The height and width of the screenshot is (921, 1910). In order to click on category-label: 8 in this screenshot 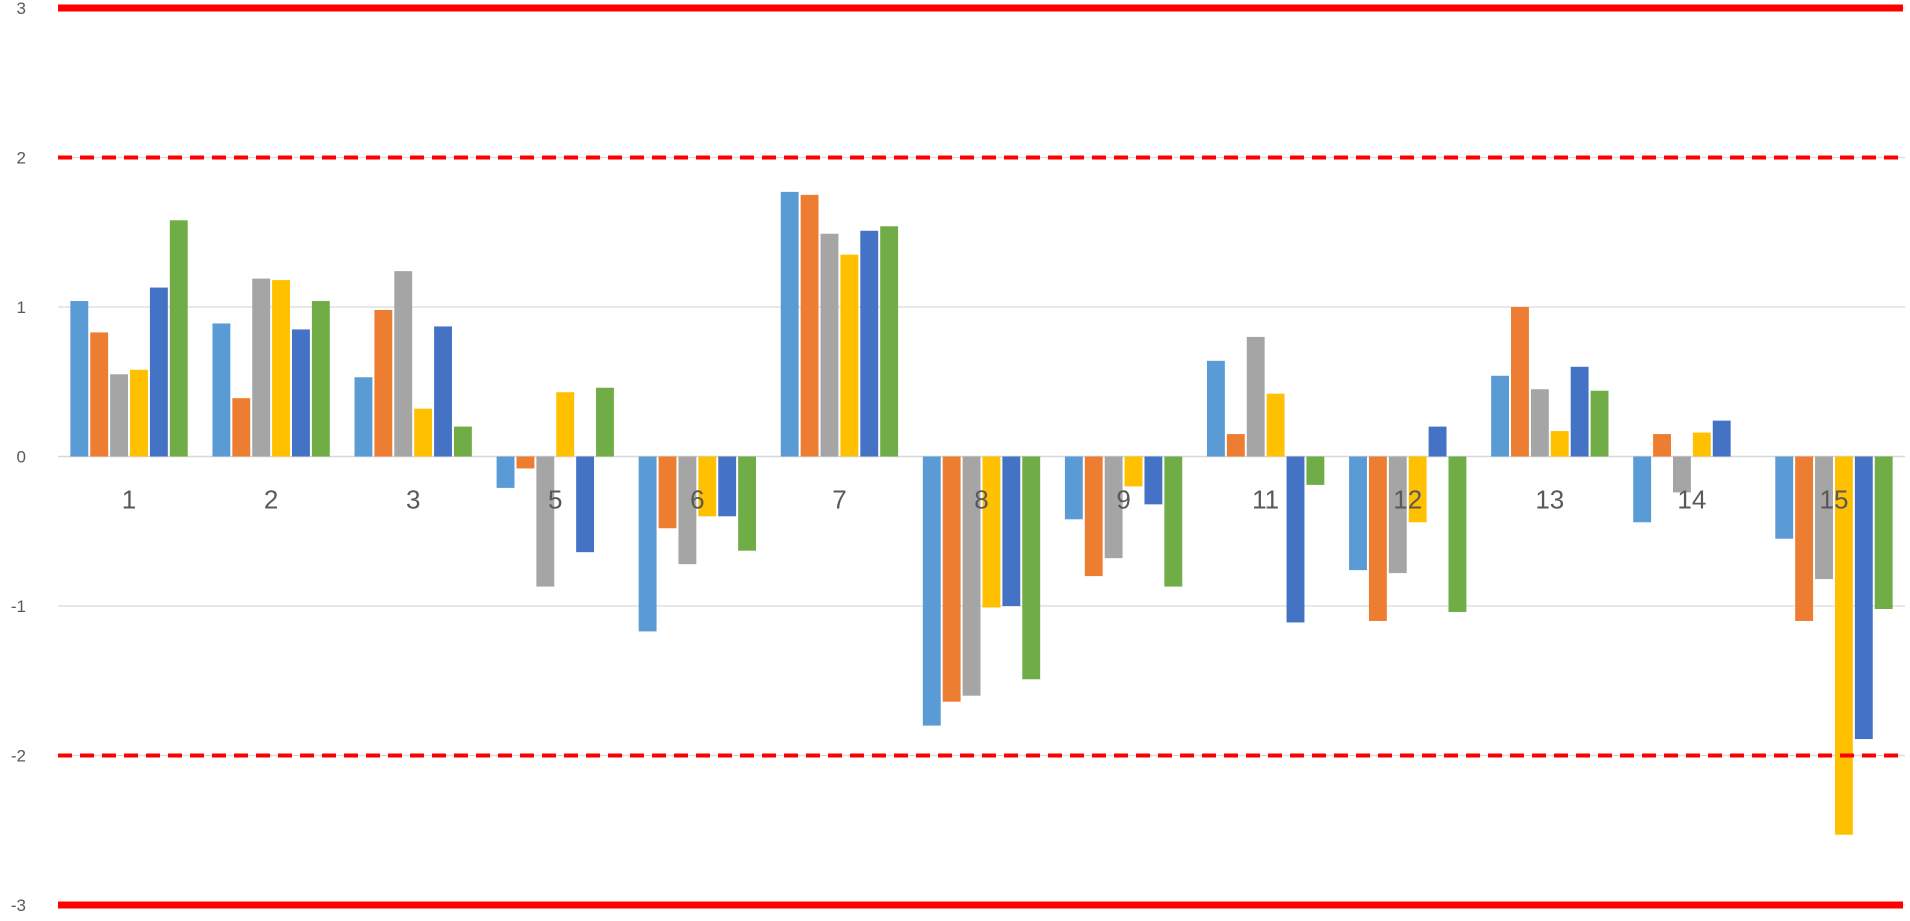, I will do `click(981, 500)`.